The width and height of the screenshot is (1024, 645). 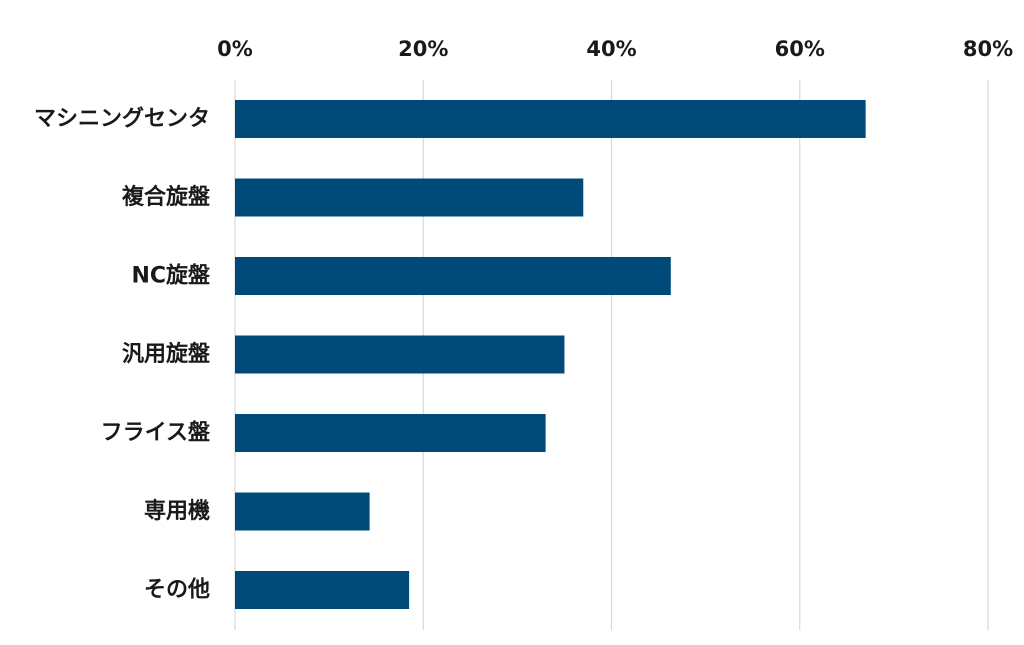 What do you see at coordinates (156, 433) in the screenshot?
I see `category-label: フライス盤` at bounding box center [156, 433].